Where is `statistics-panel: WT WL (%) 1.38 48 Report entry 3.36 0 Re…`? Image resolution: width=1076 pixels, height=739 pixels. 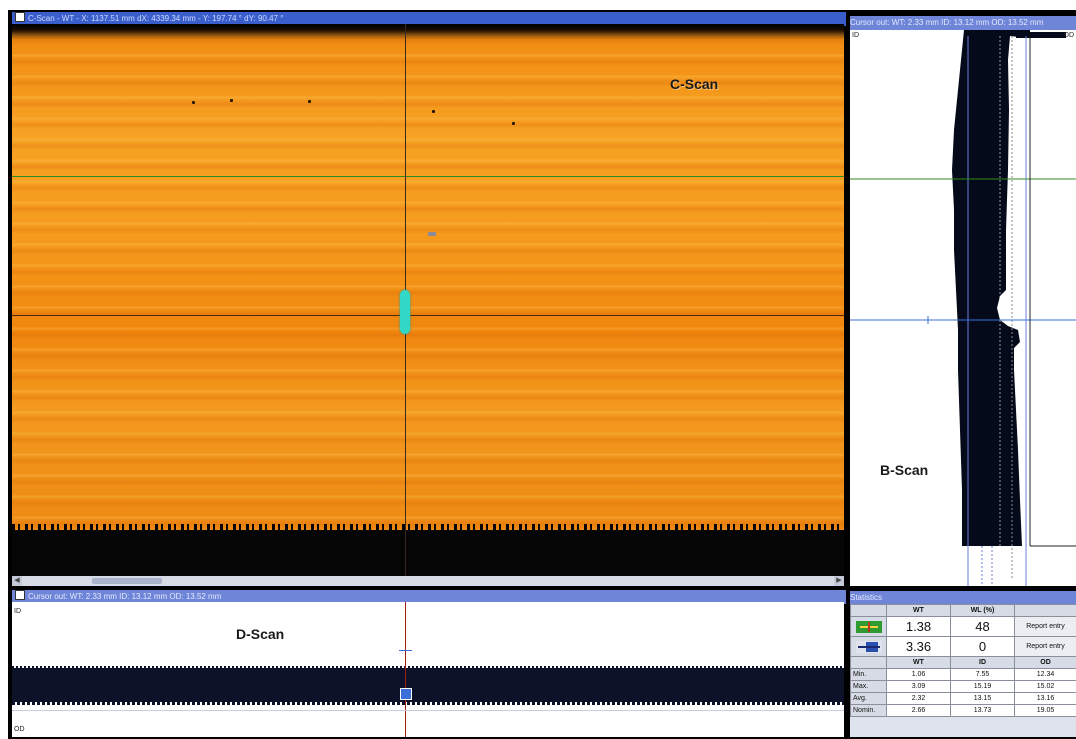 statistics-panel: WT WL (%) 1.38 48 Report entry 3.36 0 Re… is located at coordinates (963, 670).